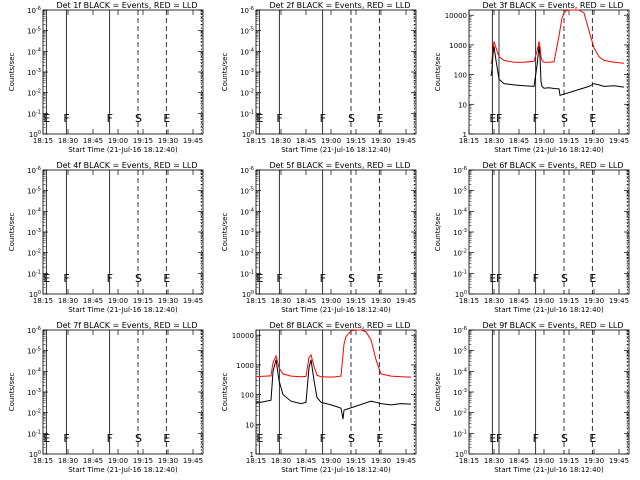 The width and height of the screenshot is (640, 480). Describe the element at coordinates (339, 5) in the screenshot. I see `chart-title: Det 2f BLACK = Events, RED = LLD` at that location.